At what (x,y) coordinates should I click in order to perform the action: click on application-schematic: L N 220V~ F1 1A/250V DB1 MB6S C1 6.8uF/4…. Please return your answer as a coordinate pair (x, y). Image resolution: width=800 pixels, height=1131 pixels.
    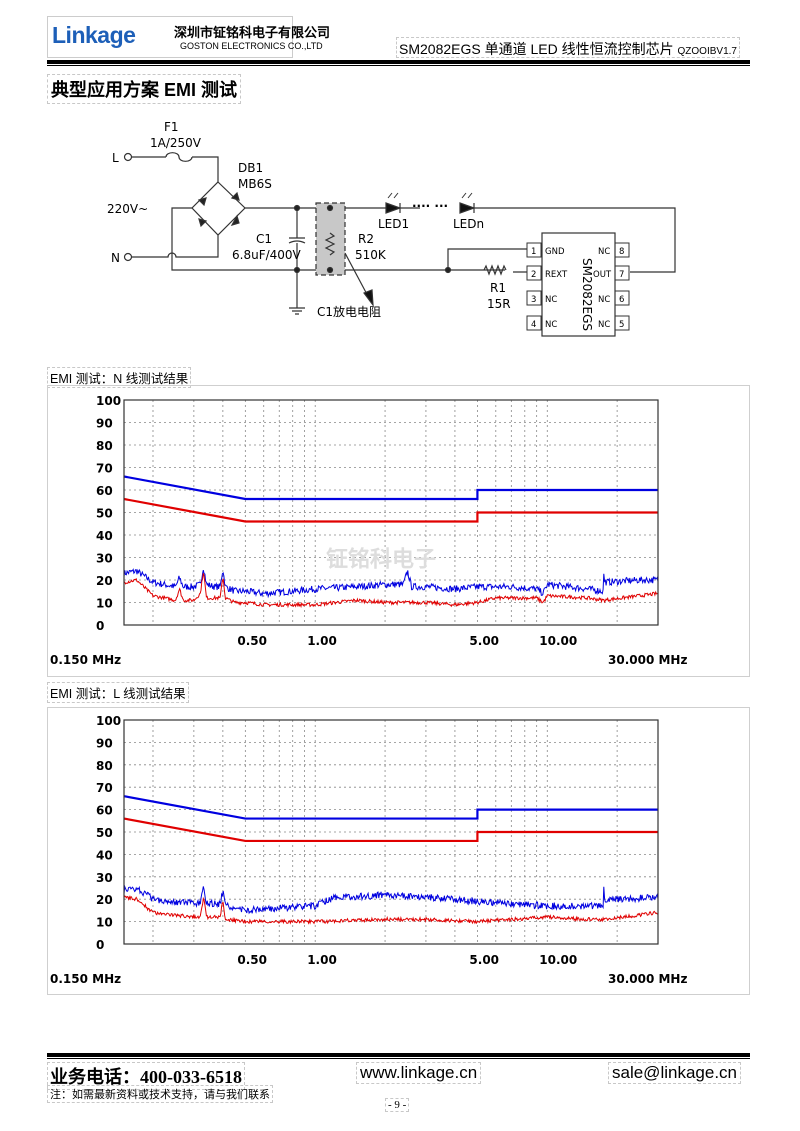
    Looking at the image, I should click on (391, 228).